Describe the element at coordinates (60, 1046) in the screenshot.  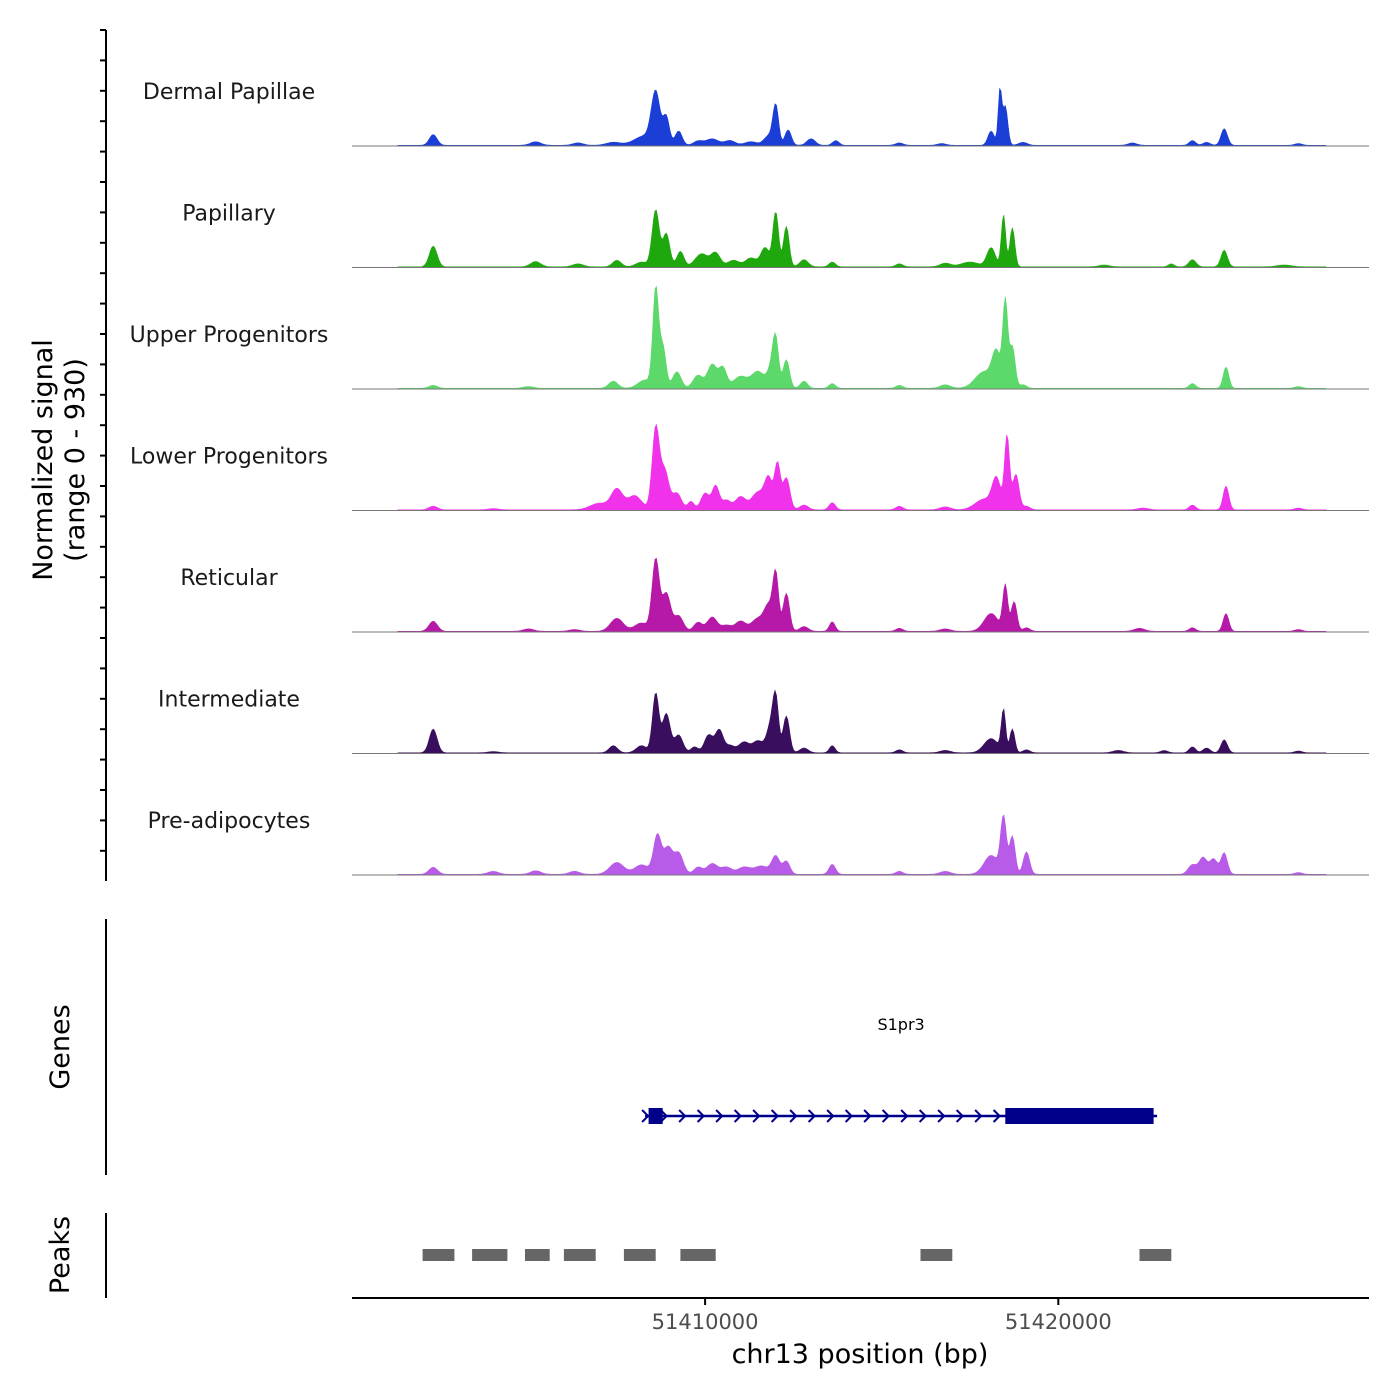
I see `genes-axis-title: Genes` at that location.